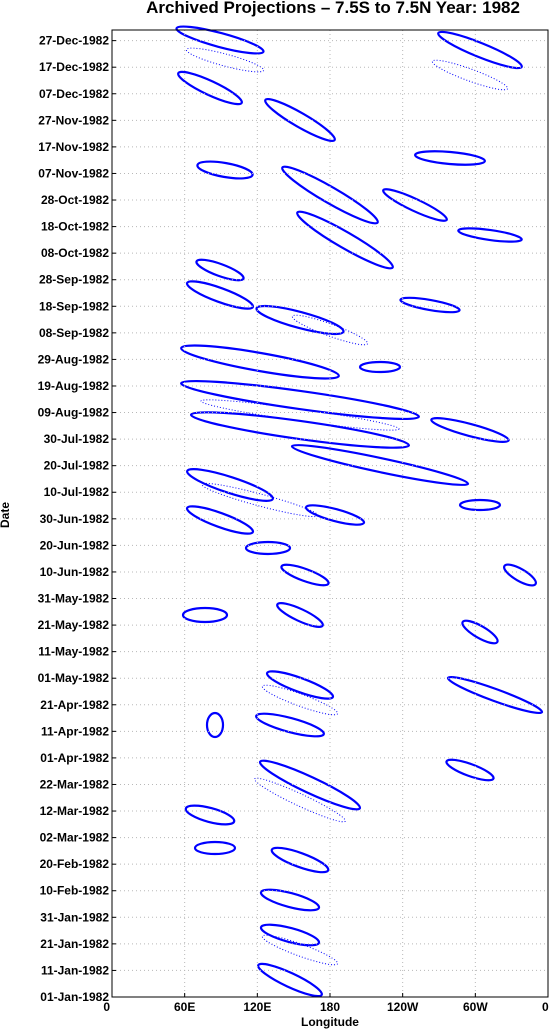 The image size is (554, 1030). Describe the element at coordinates (75, 838) in the screenshot. I see `y-tick-label: 02-Mar-1982` at that location.